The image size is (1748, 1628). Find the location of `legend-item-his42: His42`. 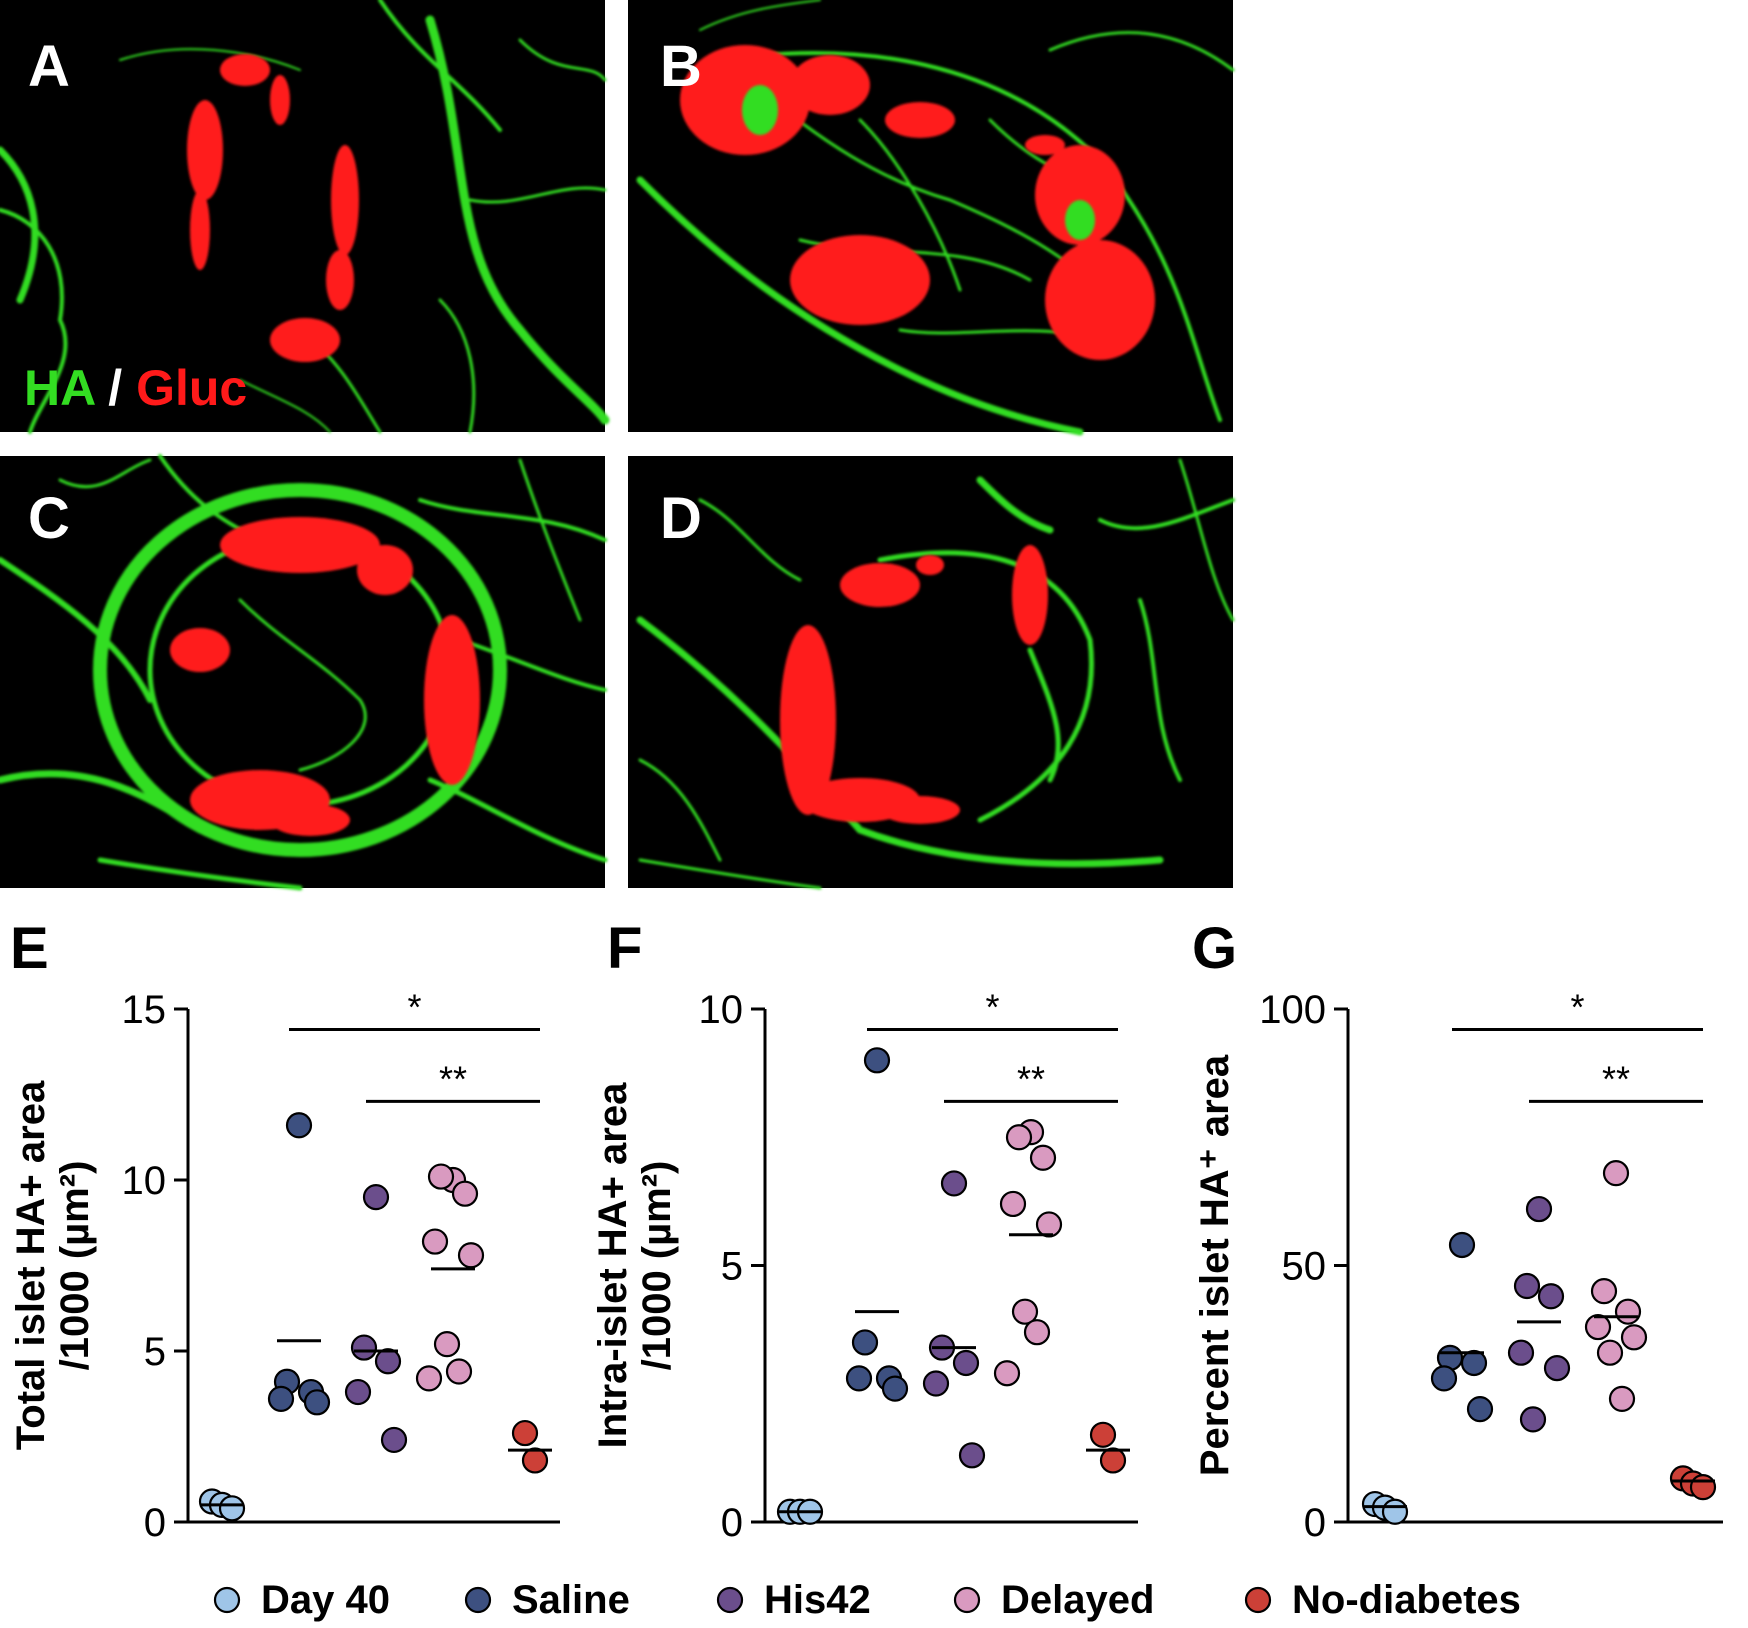

legend-item-his42: His42 is located at coordinates (793, 1600).